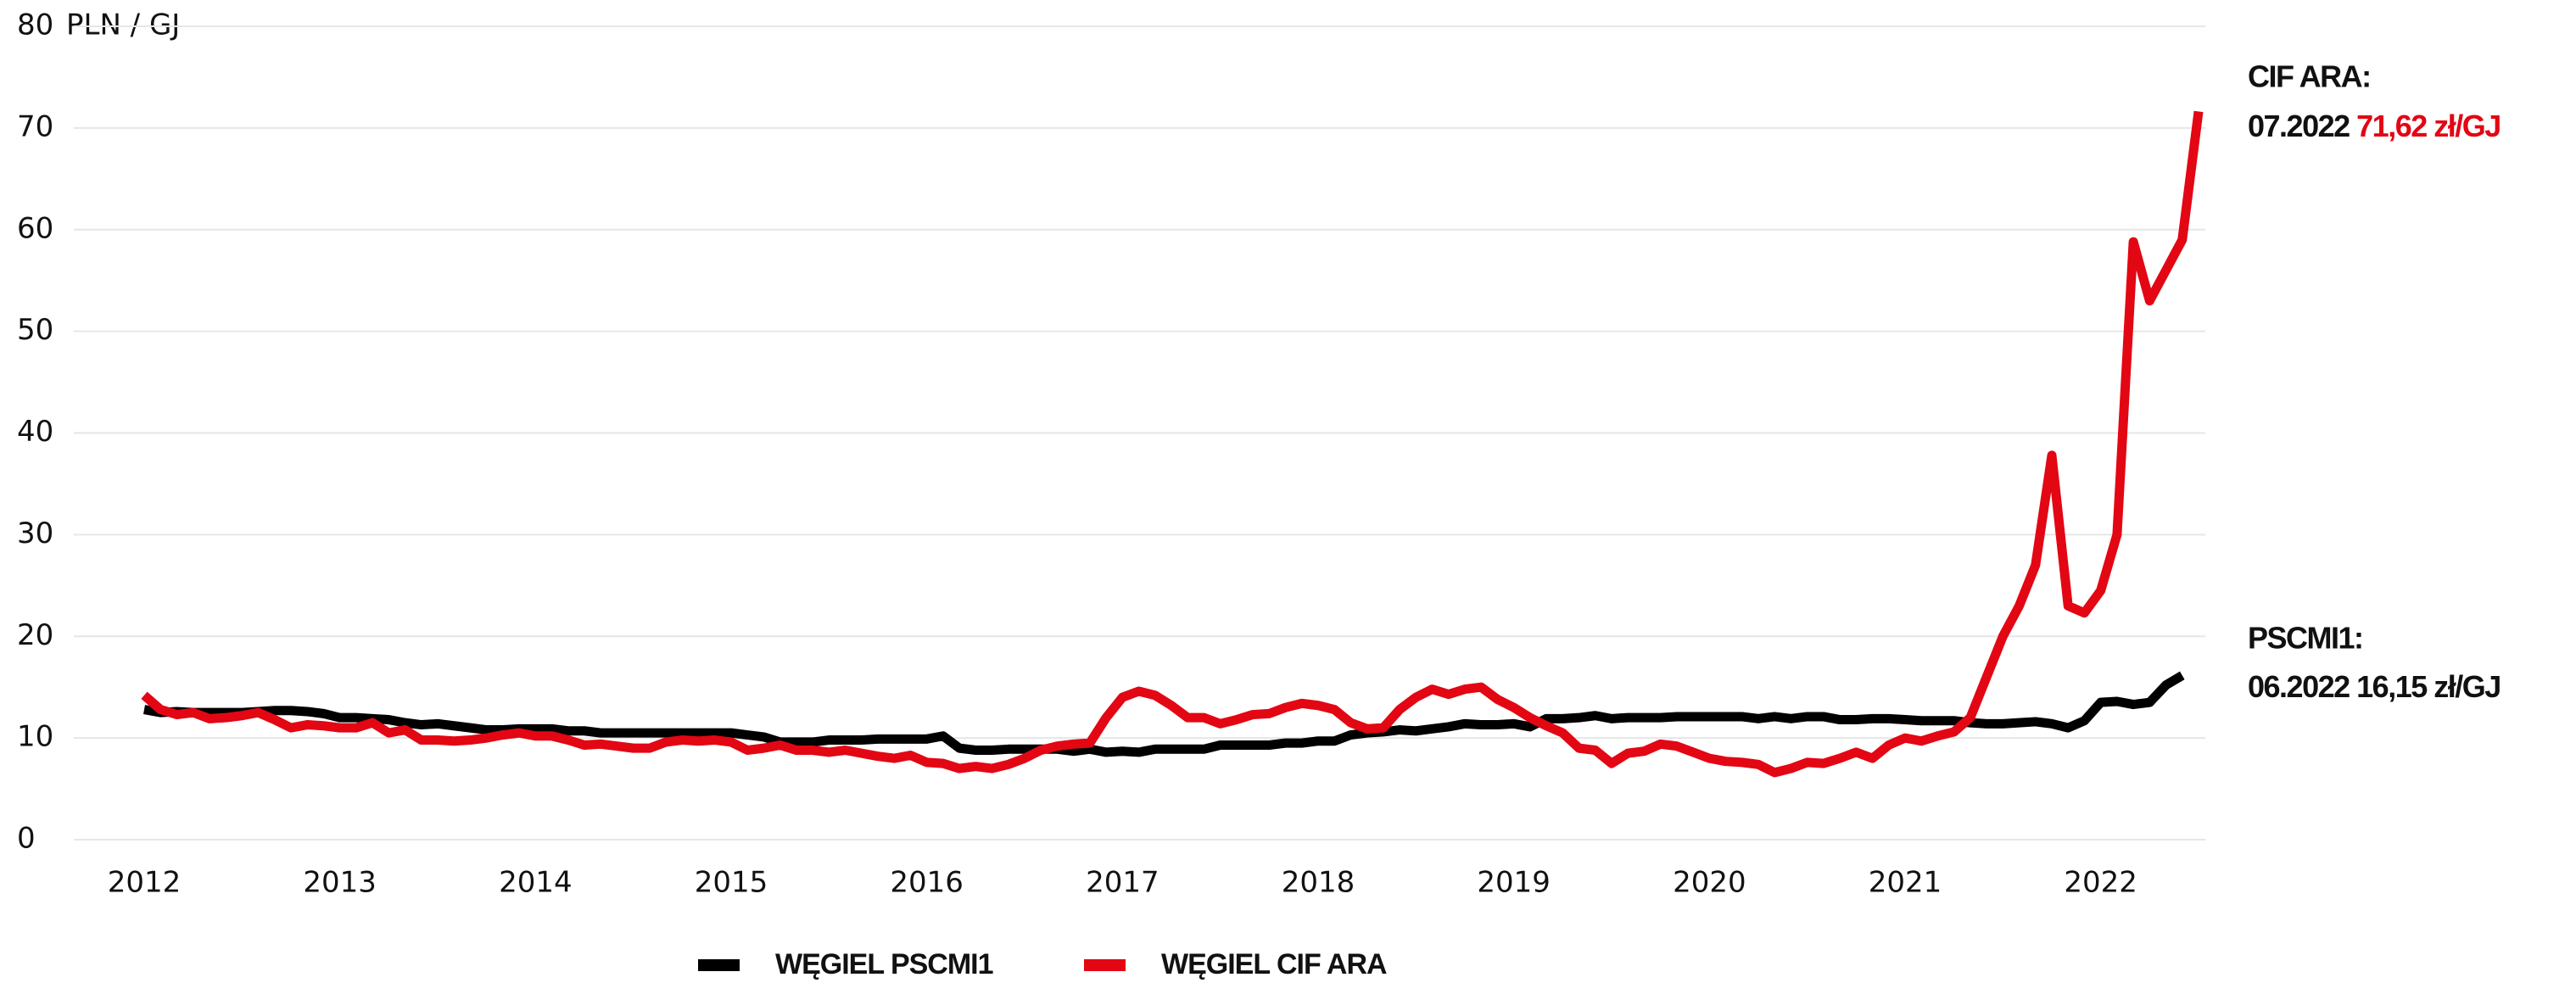 The height and width of the screenshot is (983, 2576). I want to click on y-axis-label: PLN / GJ, so click(123, 25).